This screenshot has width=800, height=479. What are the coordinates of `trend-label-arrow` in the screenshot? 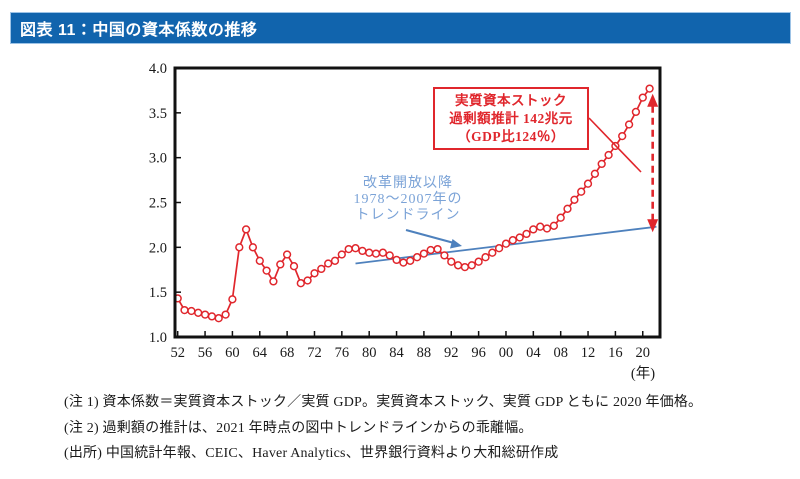 It's located at (433, 238).